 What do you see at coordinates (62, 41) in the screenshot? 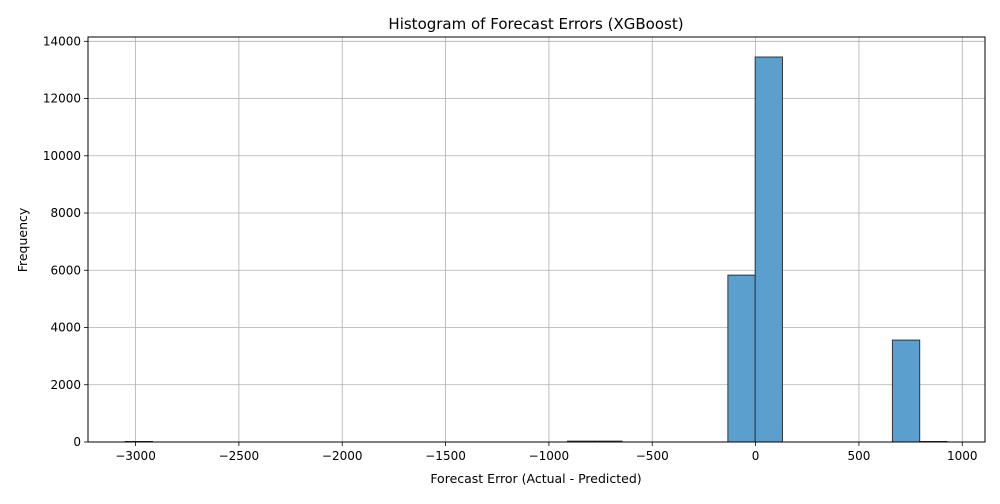
I see `y-tick-label: 14000` at bounding box center [62, 41].